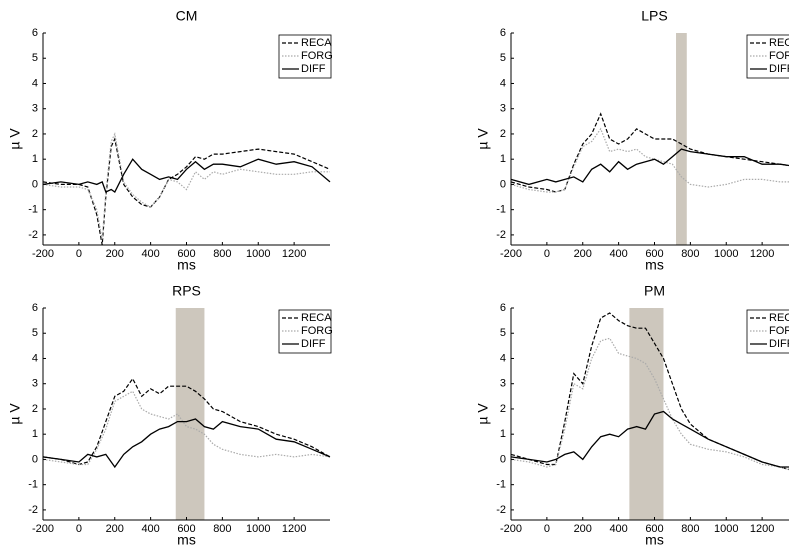 The height and width of the screenshot is (555, 789). Describe the element at coordinates (762, 529) in the screenshot. I see `x-tick-label: 1200` at that location.